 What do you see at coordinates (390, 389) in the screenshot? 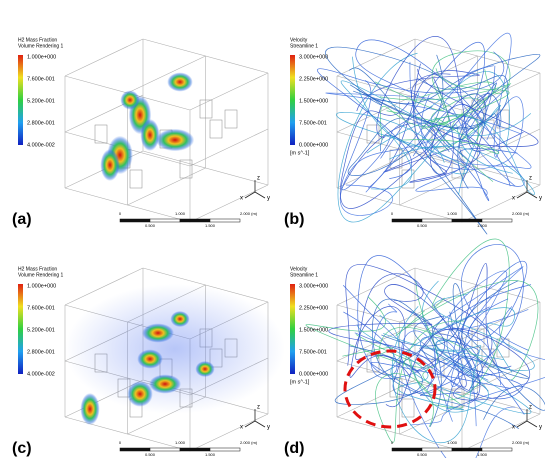
I see `highlight-circle` at bounding box center [390, 389].